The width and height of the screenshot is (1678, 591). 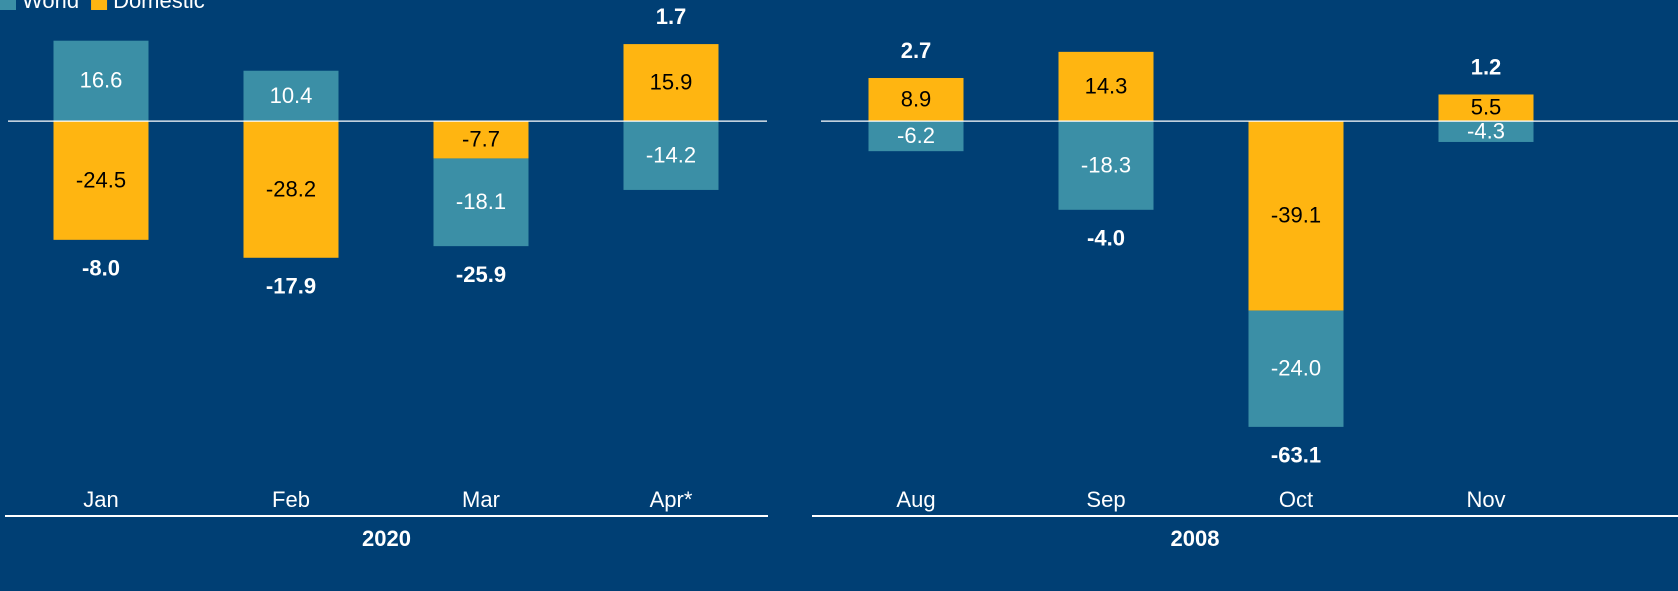 I want to click on x-tick-label: Jan, so click(x=100, y=499).